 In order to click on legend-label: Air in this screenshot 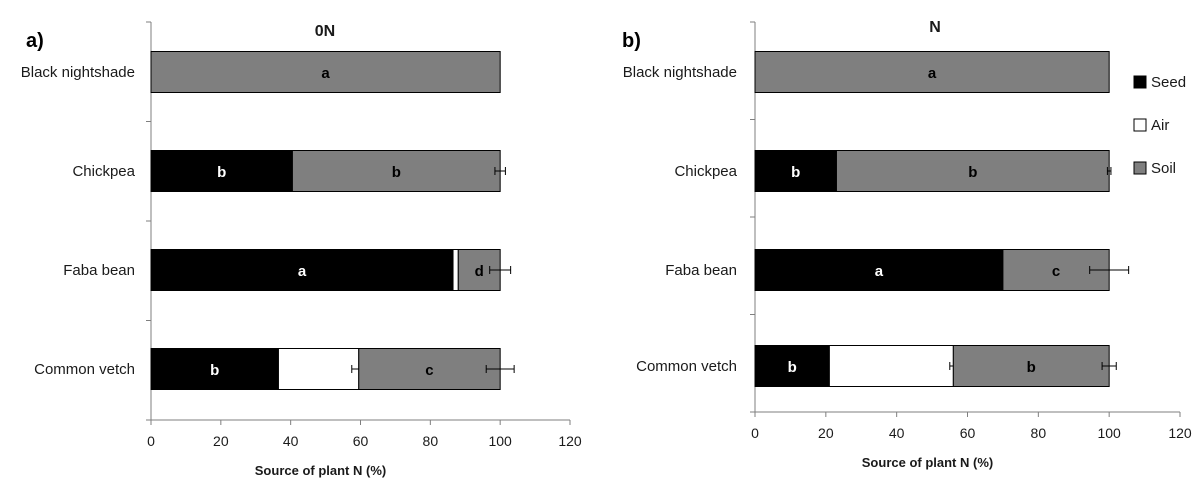, I will do `click(1160, 125)`.